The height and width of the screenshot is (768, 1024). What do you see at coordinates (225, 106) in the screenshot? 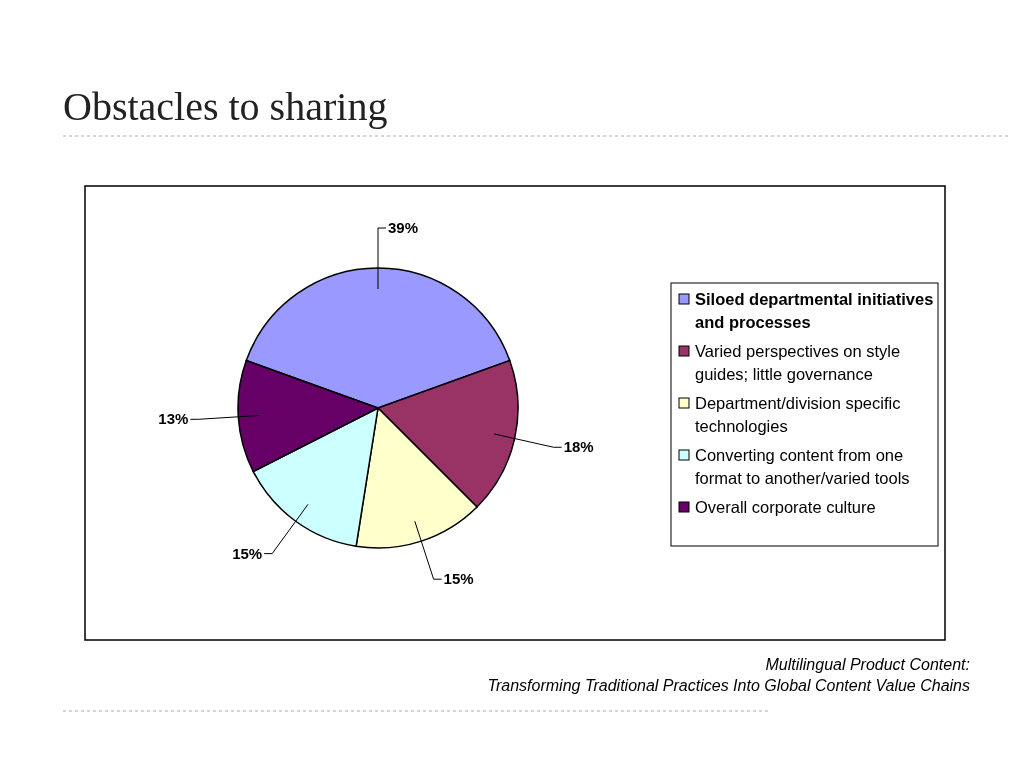
I see `chart-title: Obstacles to sharing` at bounding box center [225, 106].